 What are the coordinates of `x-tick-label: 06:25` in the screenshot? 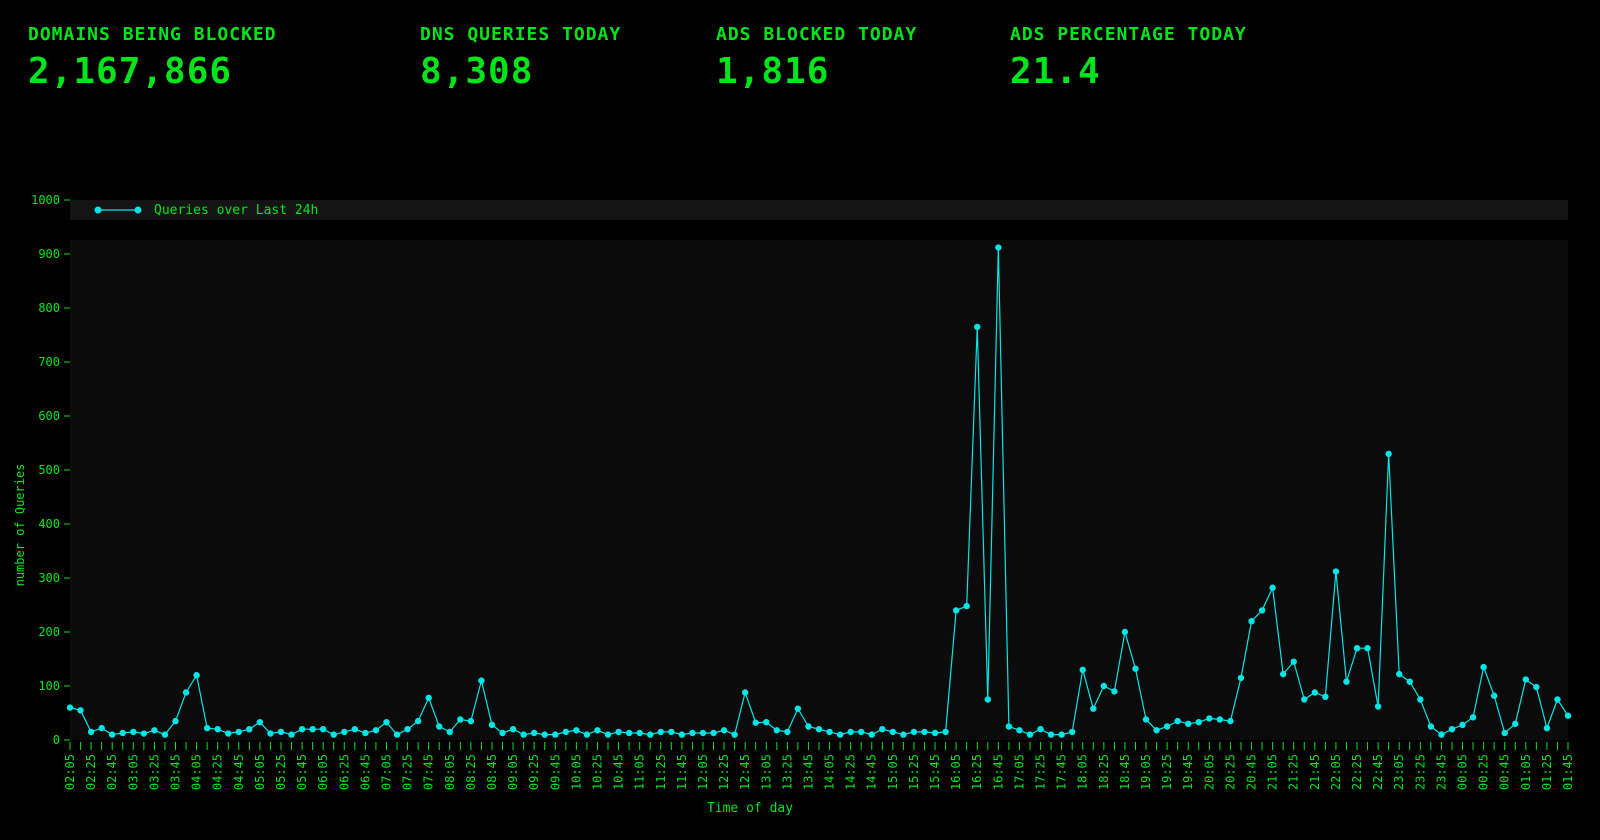 It's located at (344, 772).